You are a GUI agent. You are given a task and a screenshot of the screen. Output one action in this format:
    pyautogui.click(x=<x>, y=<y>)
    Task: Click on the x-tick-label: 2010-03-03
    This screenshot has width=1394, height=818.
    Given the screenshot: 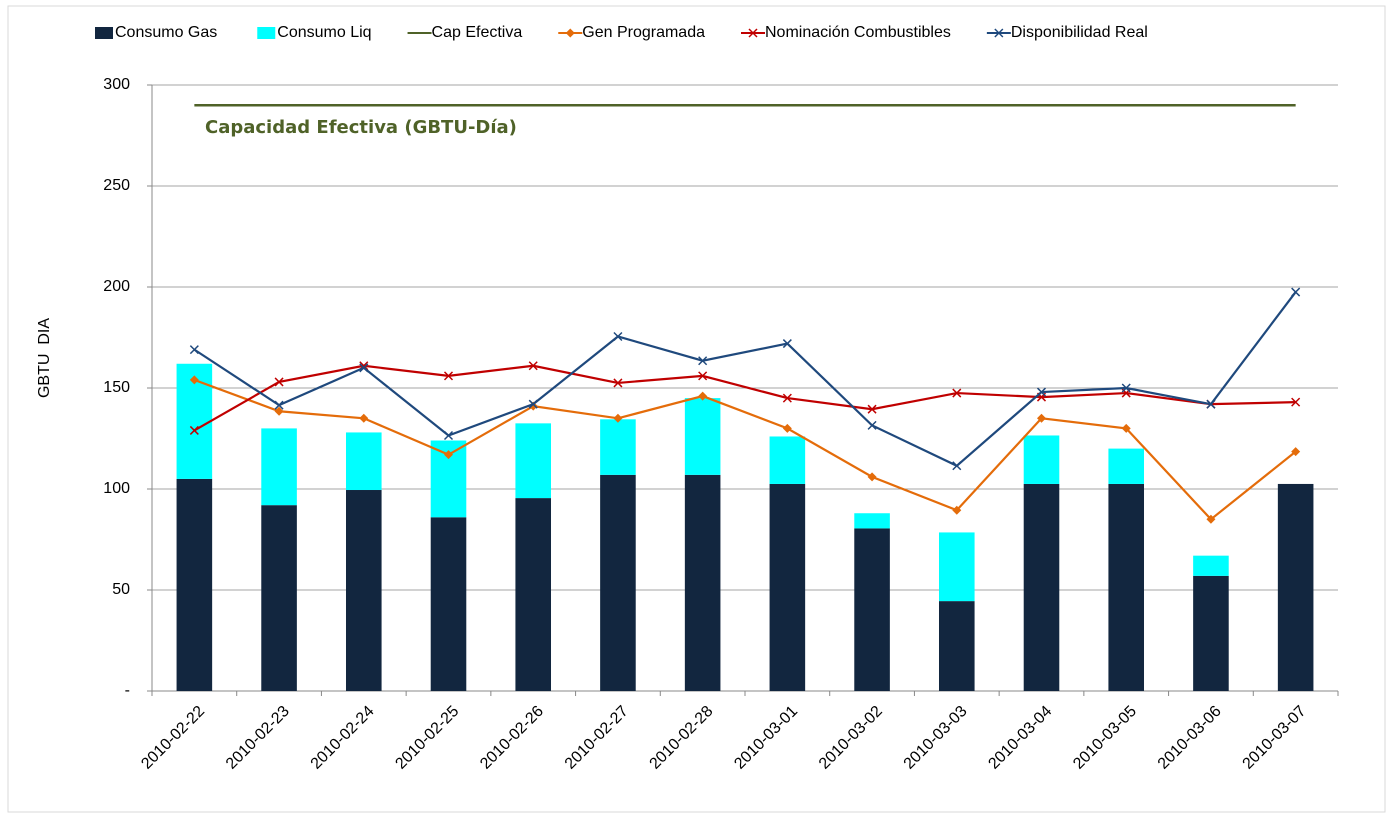 What is the action you would take?
    pyautogui.click(x=936, y=738)
    